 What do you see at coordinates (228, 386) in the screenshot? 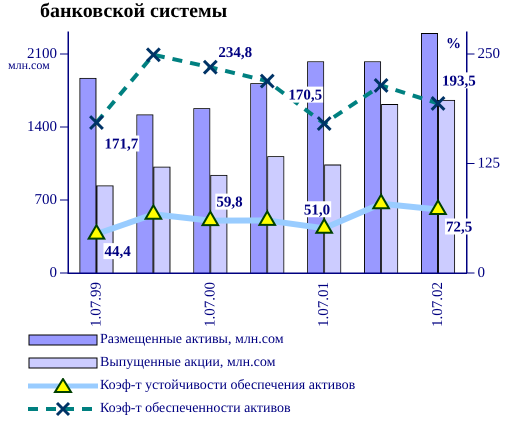
I see `legend-label: Коэф-т устойчивости обеспечения активов` at bounding box center [228, 386].